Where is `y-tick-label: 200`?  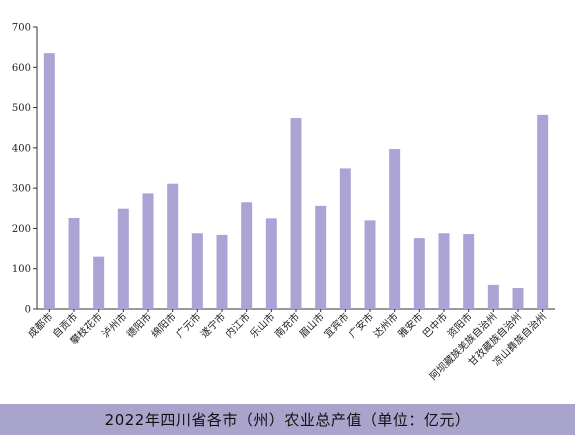
y-tick-label: 200 is located at coordinates (21, 229).